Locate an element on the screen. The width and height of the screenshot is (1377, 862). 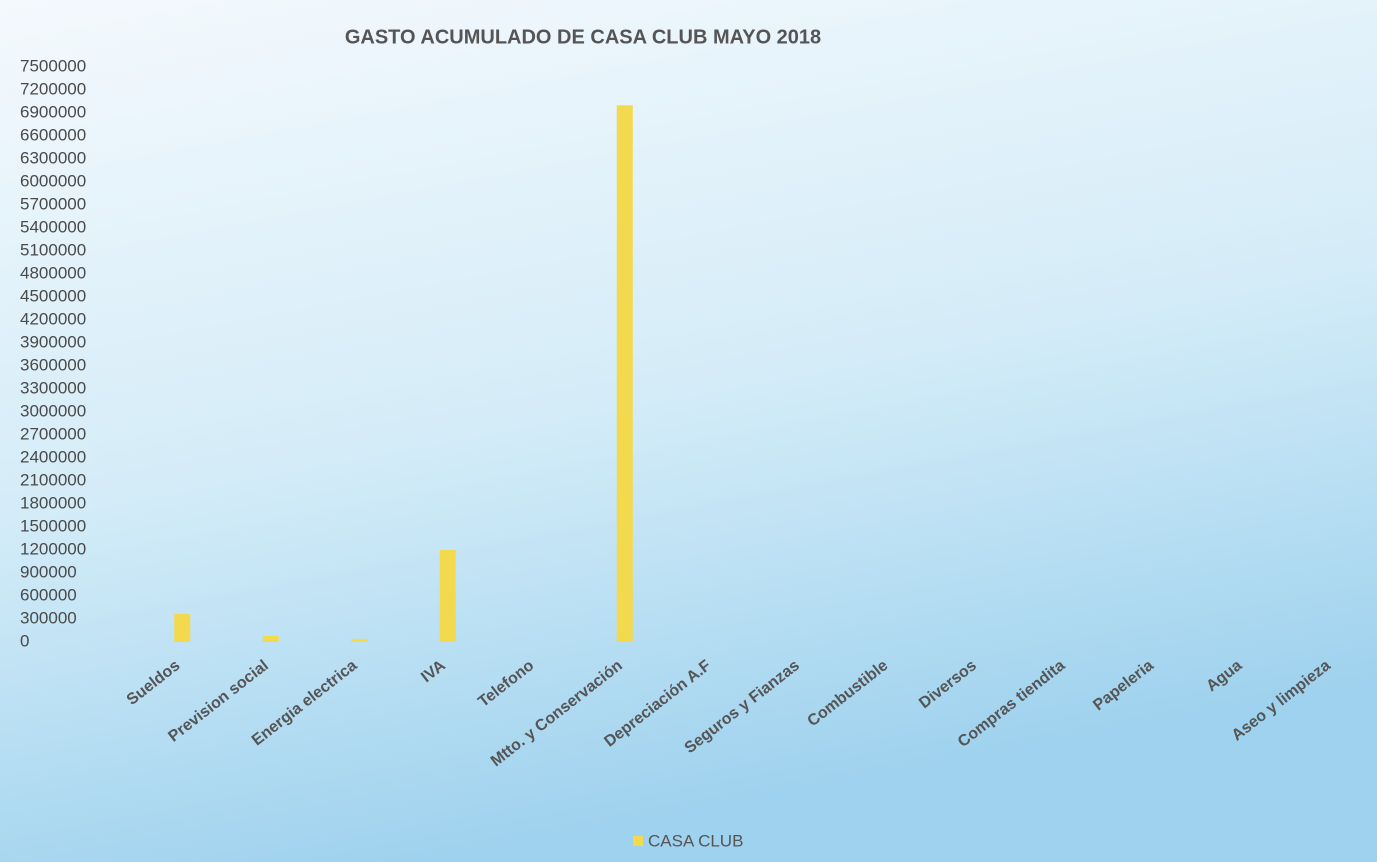
y-tick-label: 4200000 is located at coordinates (53, 318).